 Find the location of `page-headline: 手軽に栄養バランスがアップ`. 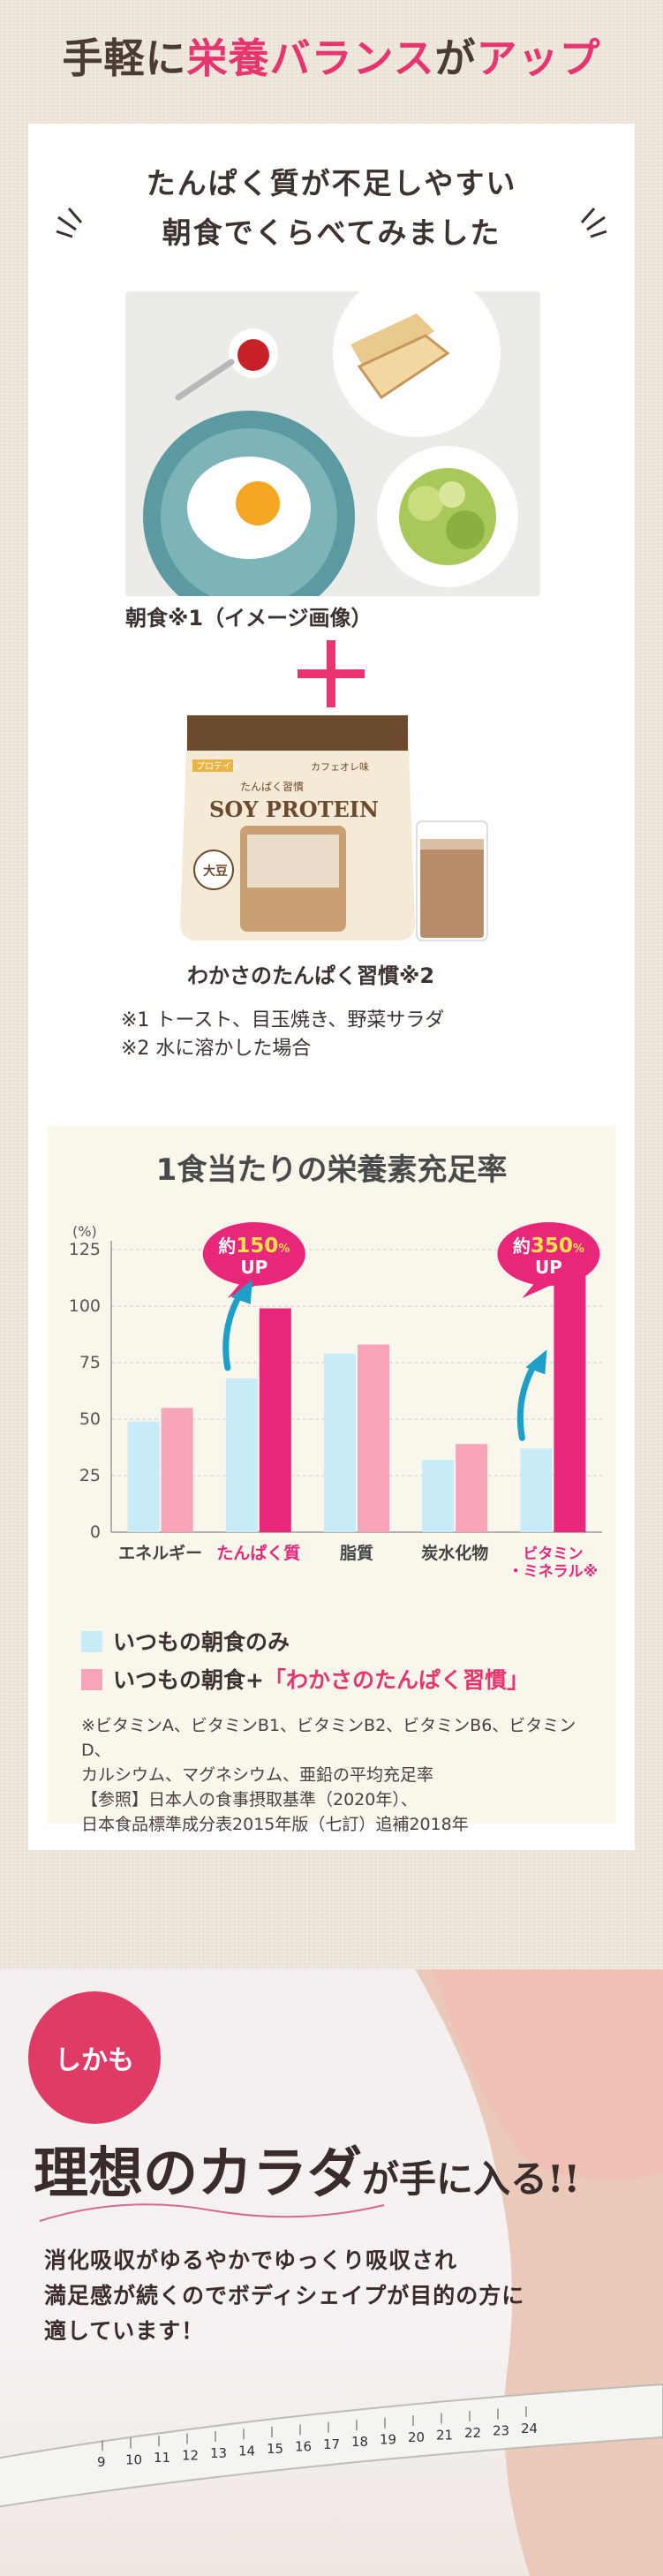

page-headline: 手軽に栄養バランスがアップ is located at coordinates (331, 58).